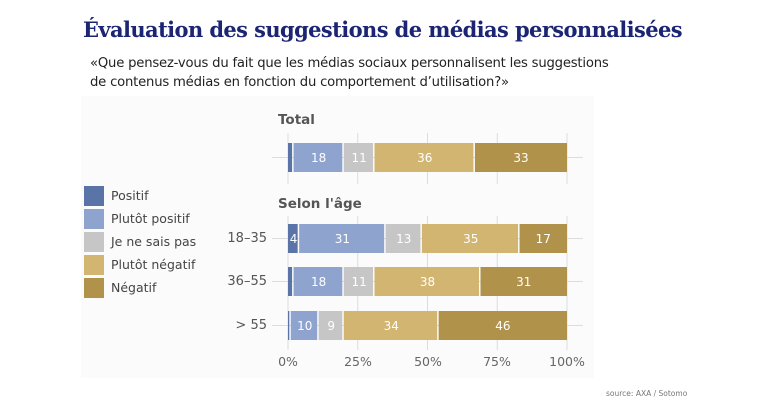 This screenshot has height=414, width=768. Describe the element at coordinates (130, 195) in the screenshot. I see `legend-label: Positif` at that location.